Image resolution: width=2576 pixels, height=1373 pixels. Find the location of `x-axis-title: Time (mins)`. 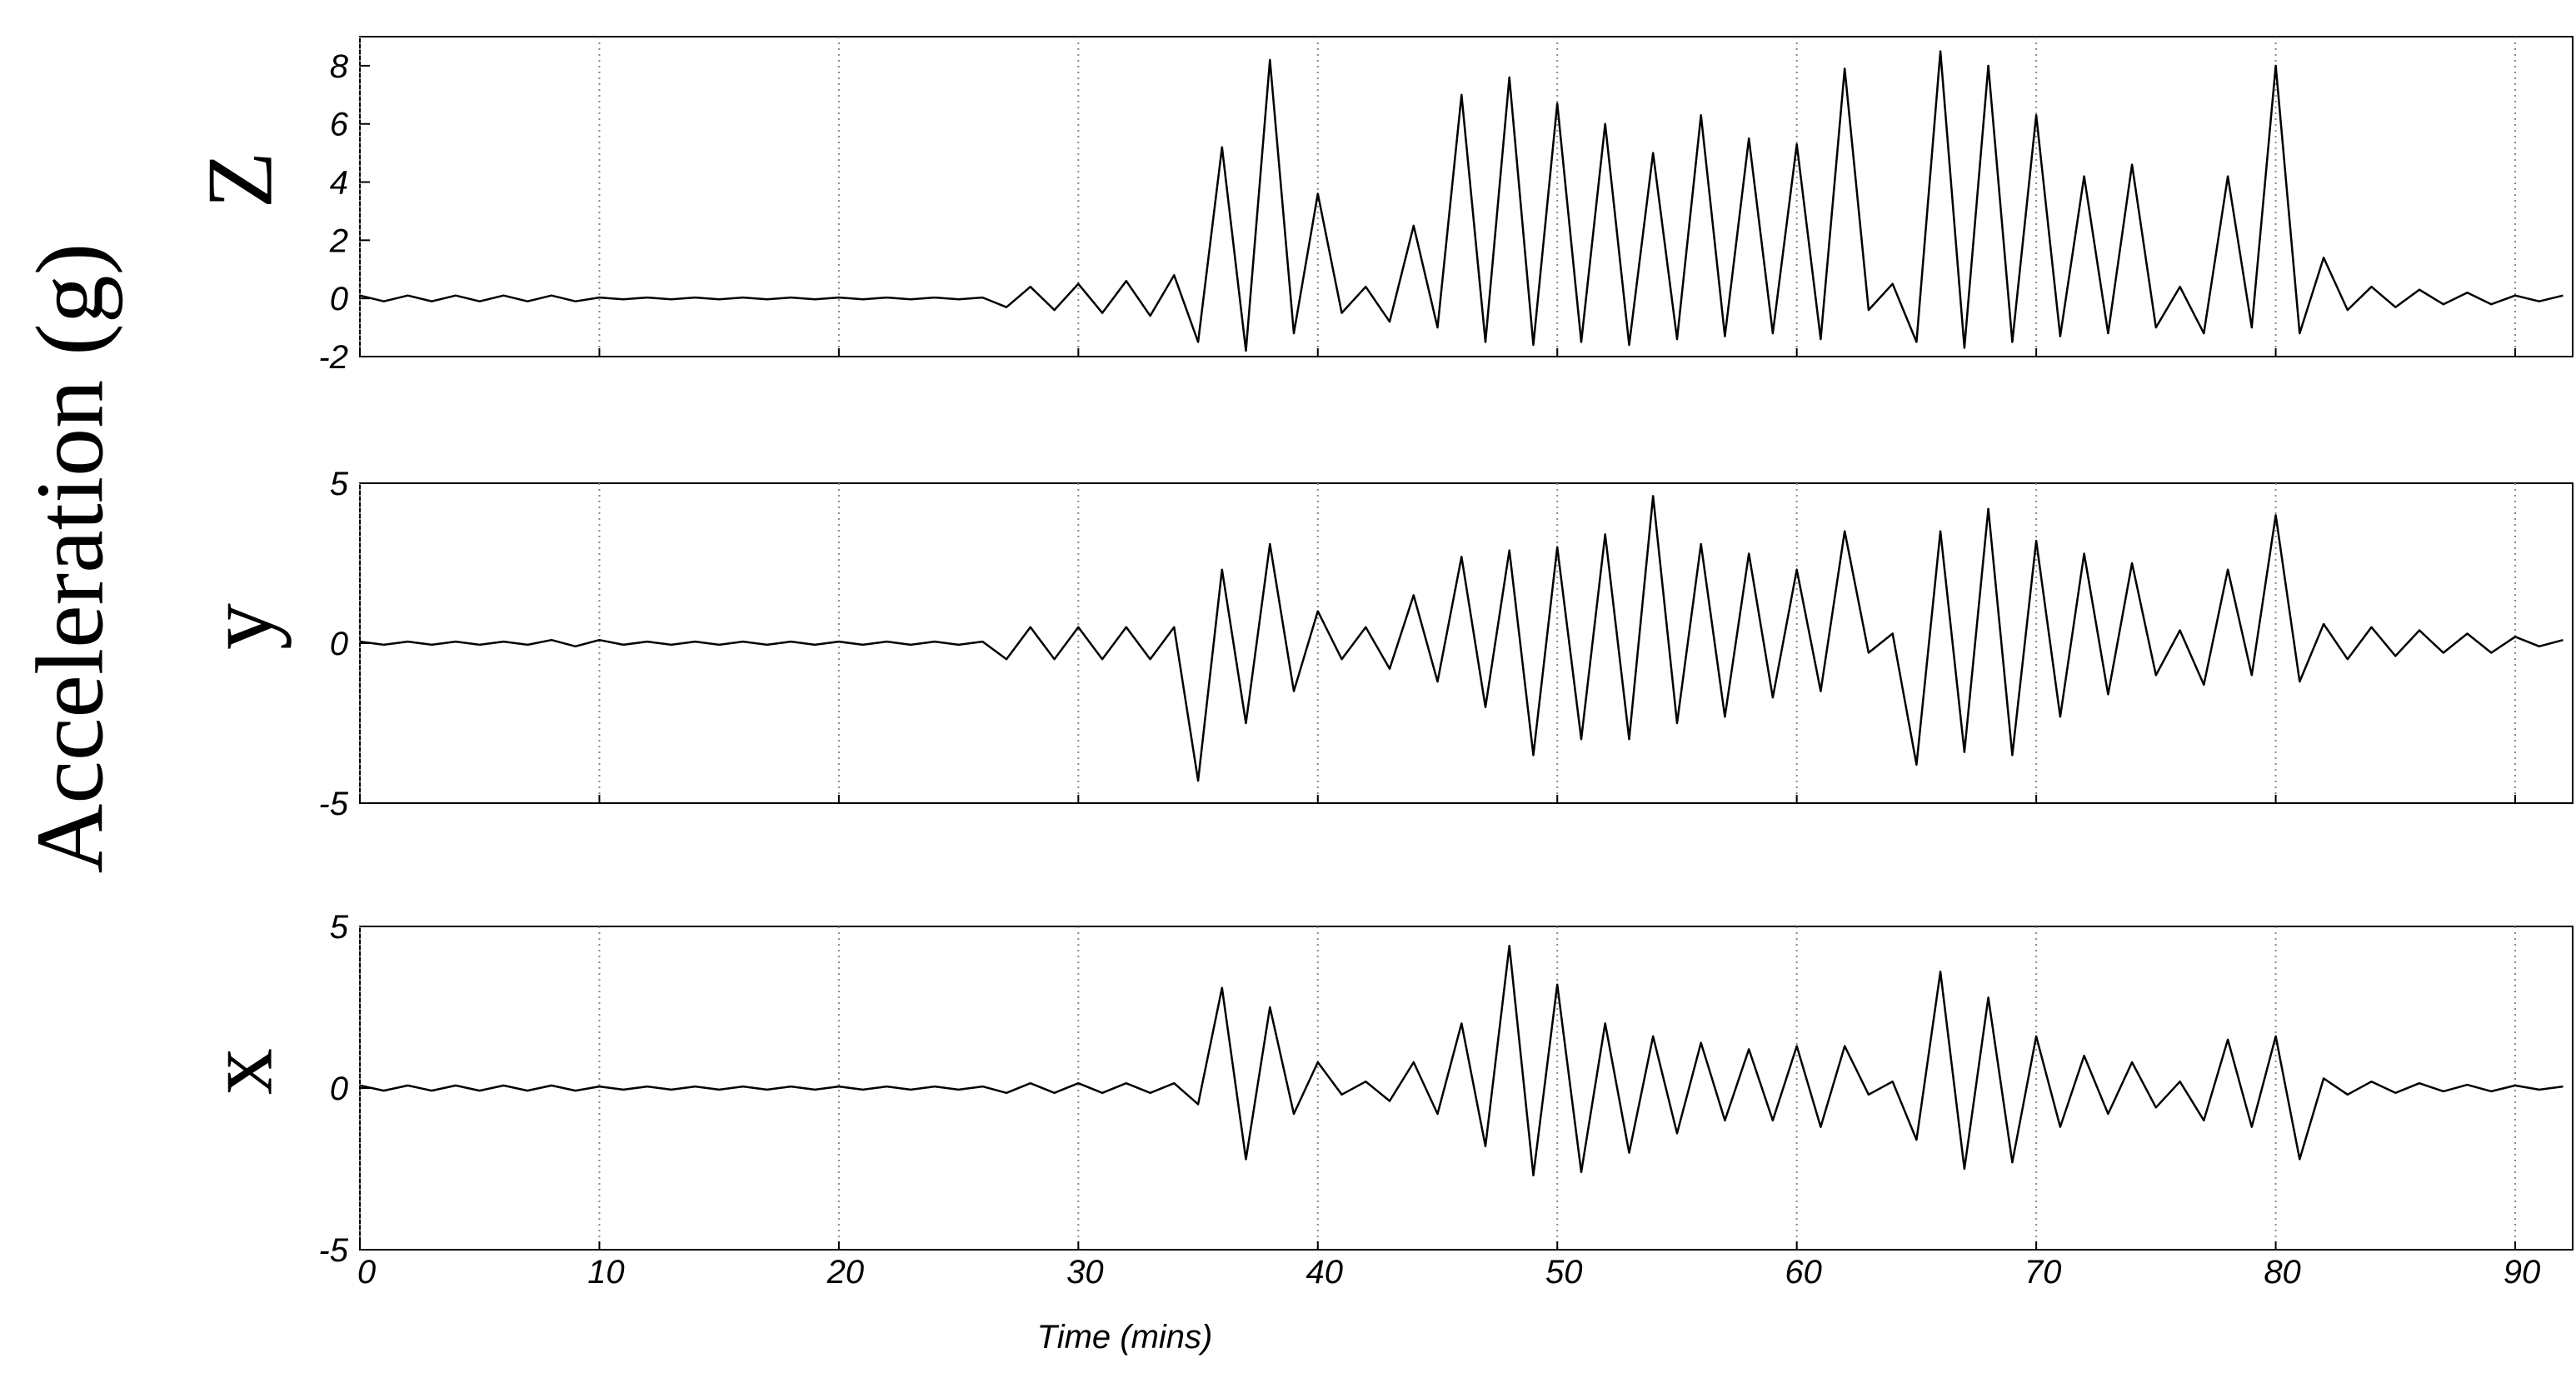

x-axis-title: Time (mins) is located at coordinates (1125, 1338).